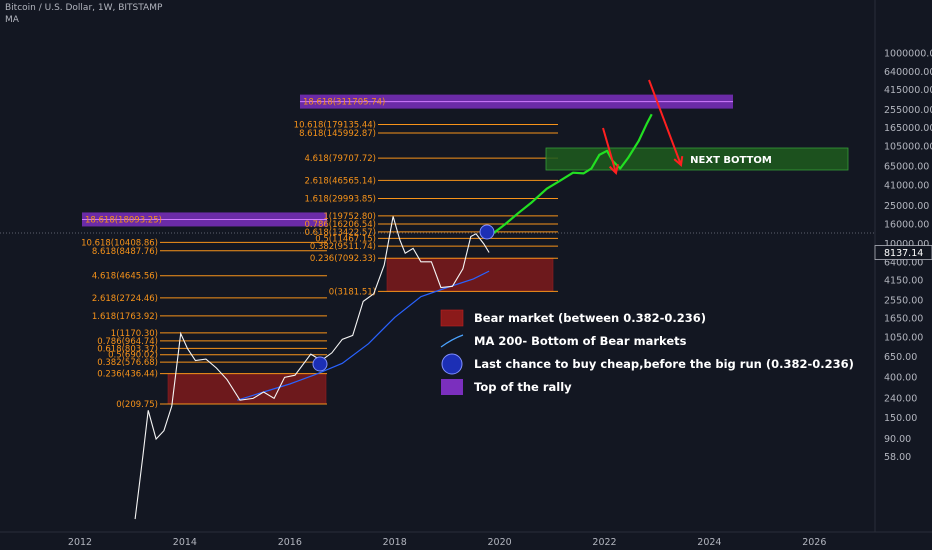 Image resolution: width=932 pixels, height=550 pixels. I want to click on x-tick-label: 2022, so click(604, 542).